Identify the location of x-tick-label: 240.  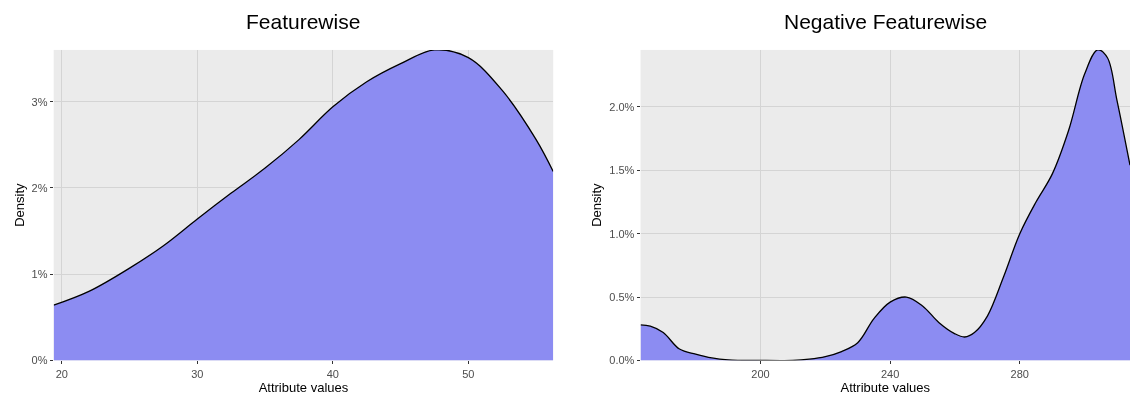
(890, 373).